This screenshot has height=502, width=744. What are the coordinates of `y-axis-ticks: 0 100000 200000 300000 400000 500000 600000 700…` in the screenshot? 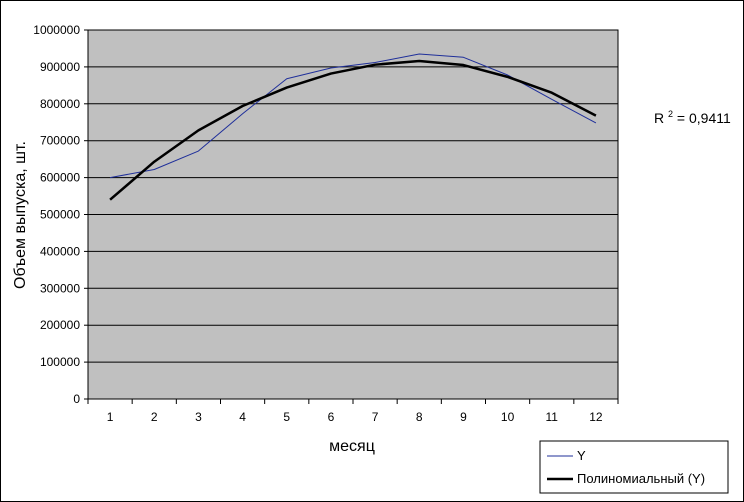 It's located at (60, 214).